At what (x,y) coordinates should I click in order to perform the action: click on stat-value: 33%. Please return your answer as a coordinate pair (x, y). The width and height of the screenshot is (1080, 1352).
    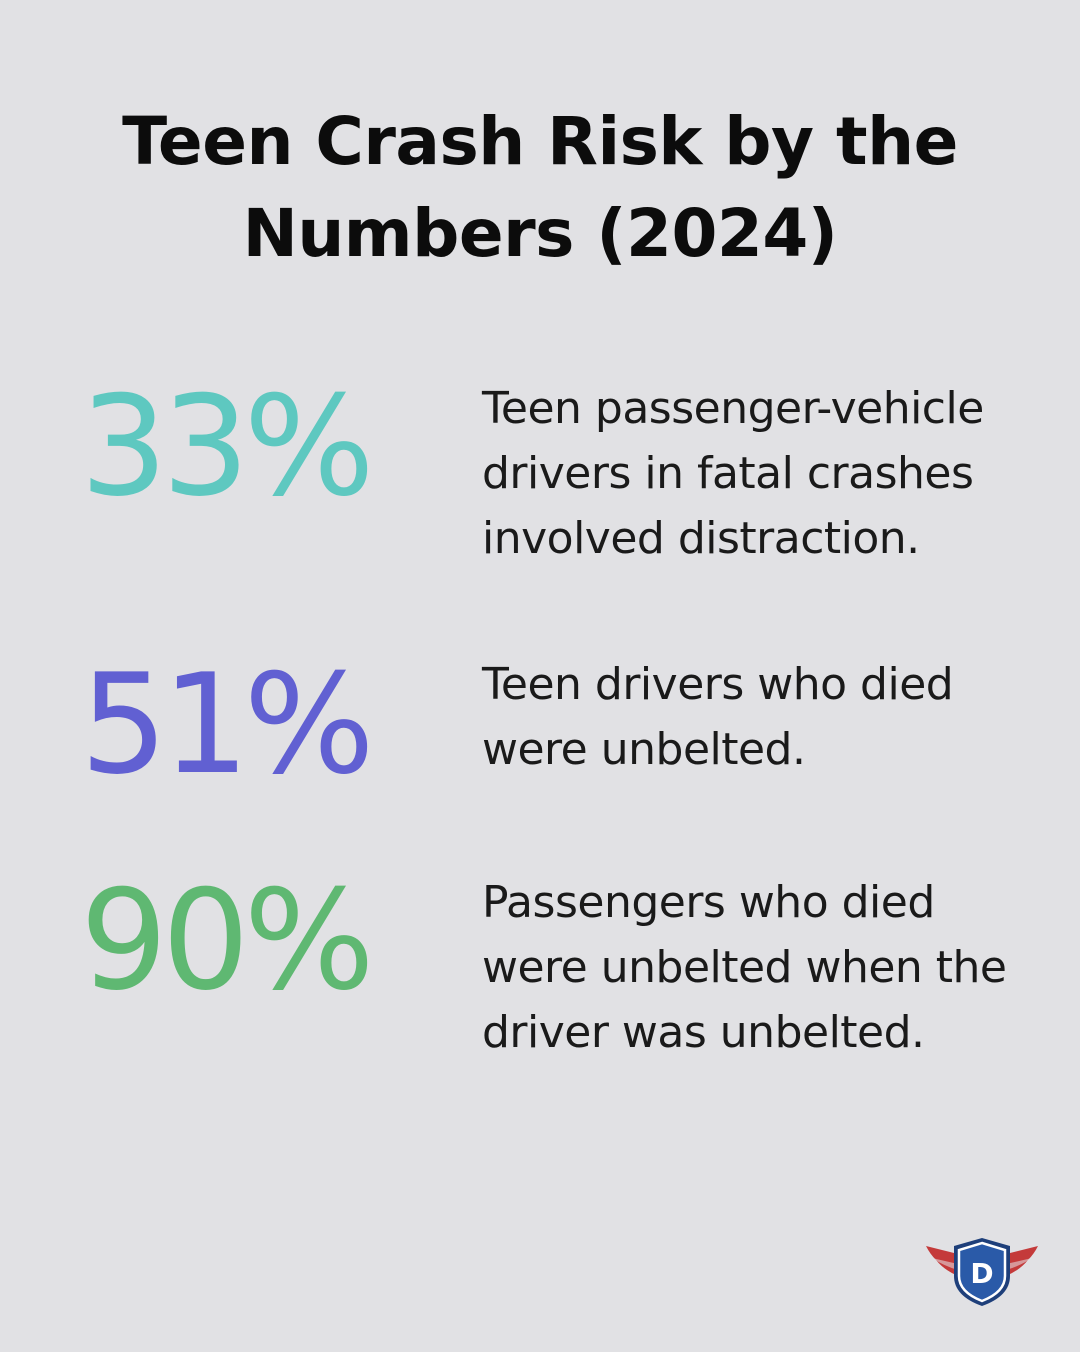
    Looking at the image, I should click on (227, 446).